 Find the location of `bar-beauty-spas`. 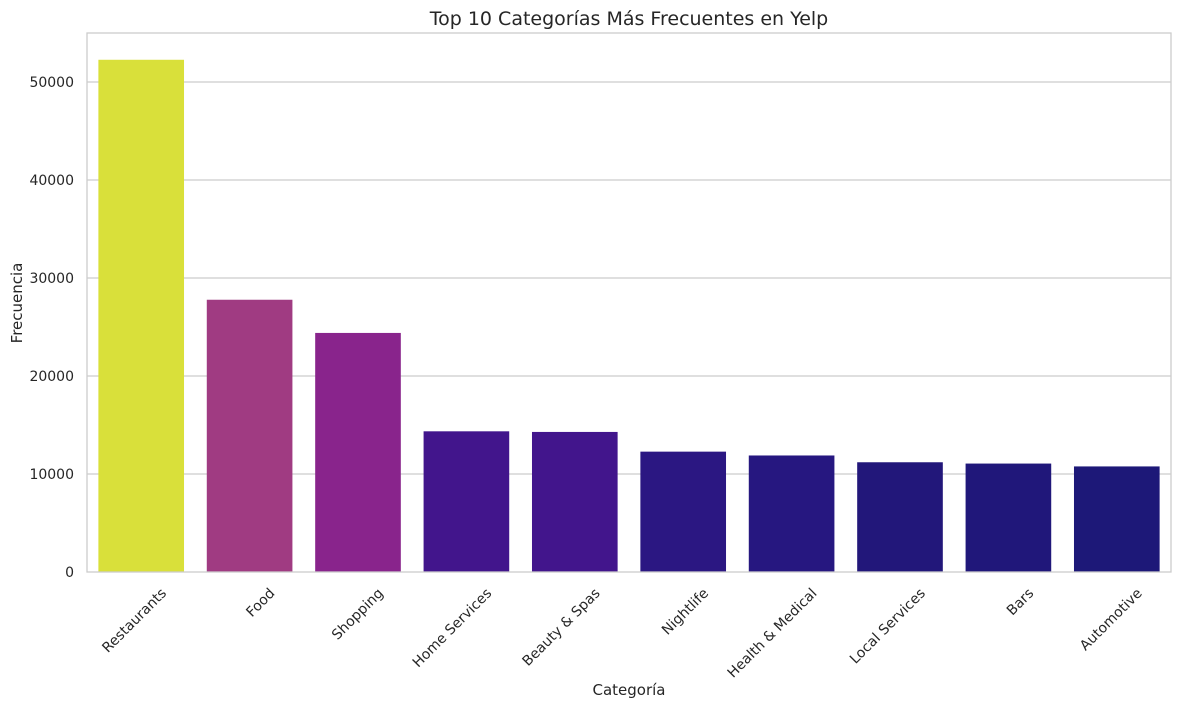

bar-beauty-spas is located at coordinates (574, 501).